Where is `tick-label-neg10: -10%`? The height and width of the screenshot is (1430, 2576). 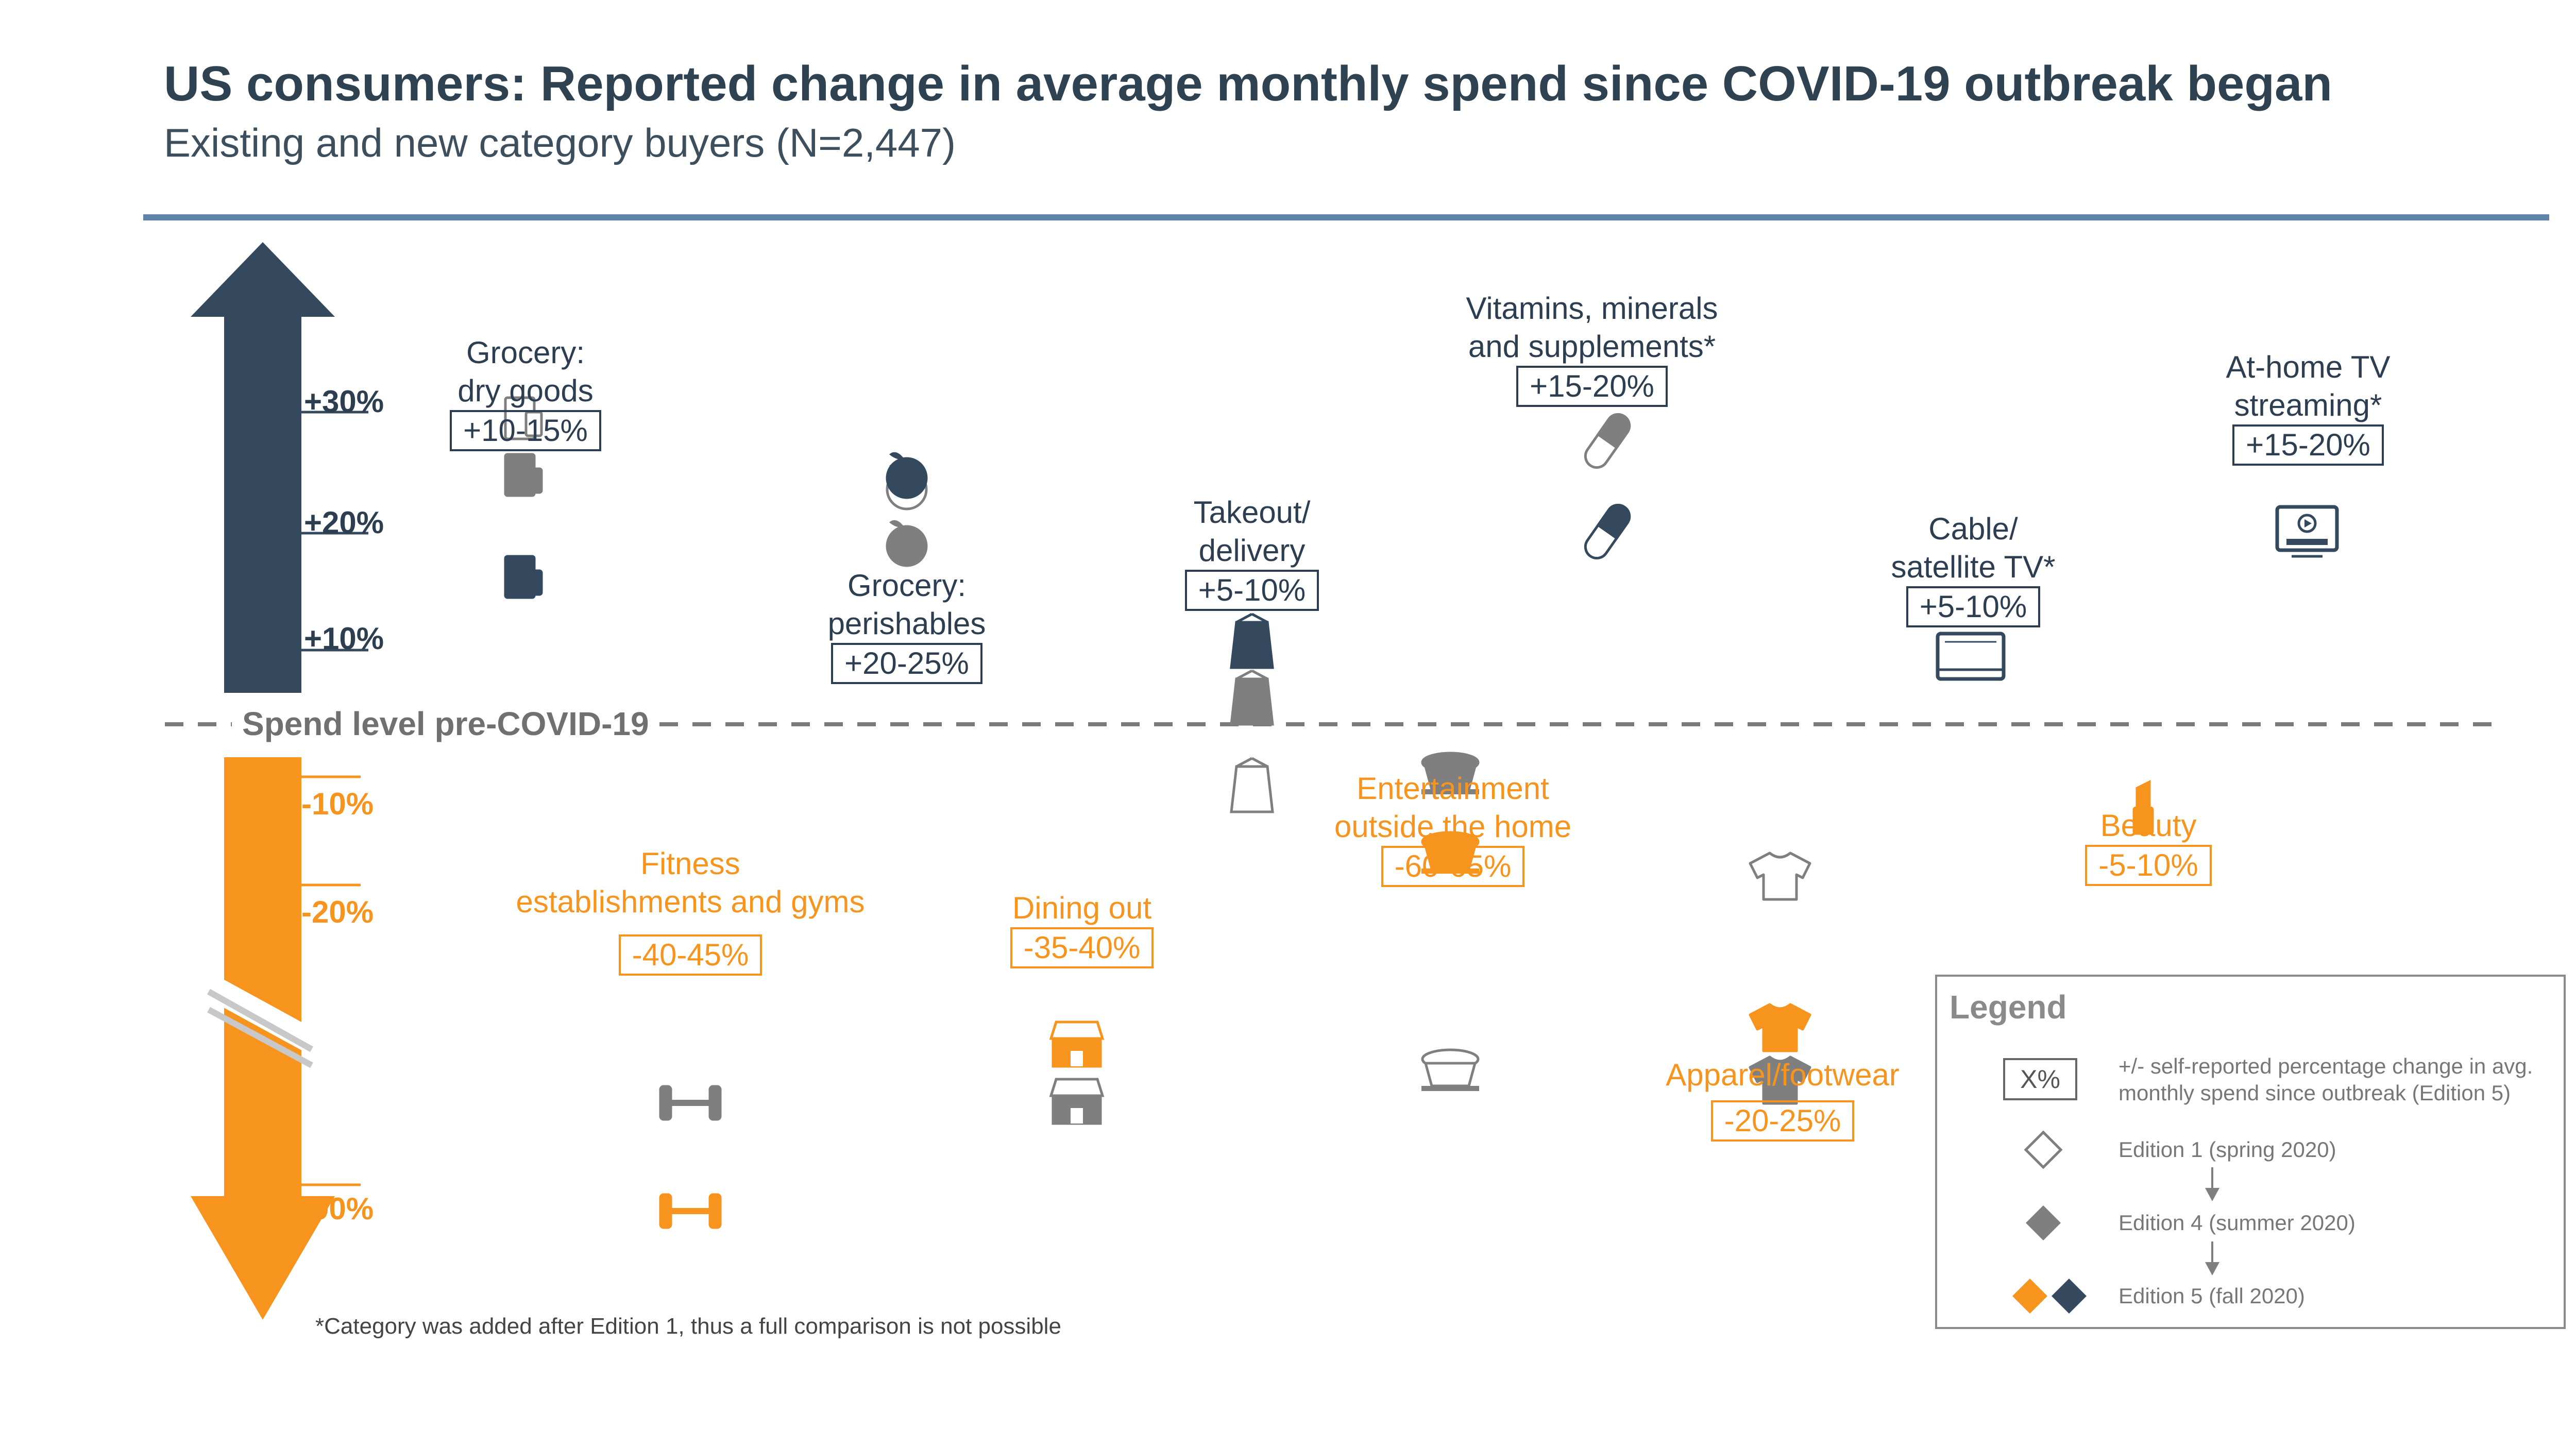 tick-label-neg10: -10% is located at coordinates (337, 804).